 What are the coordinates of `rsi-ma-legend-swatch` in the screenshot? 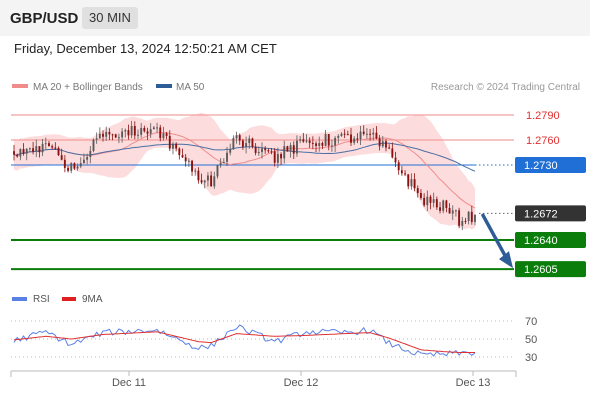 It's located at (69, 299).